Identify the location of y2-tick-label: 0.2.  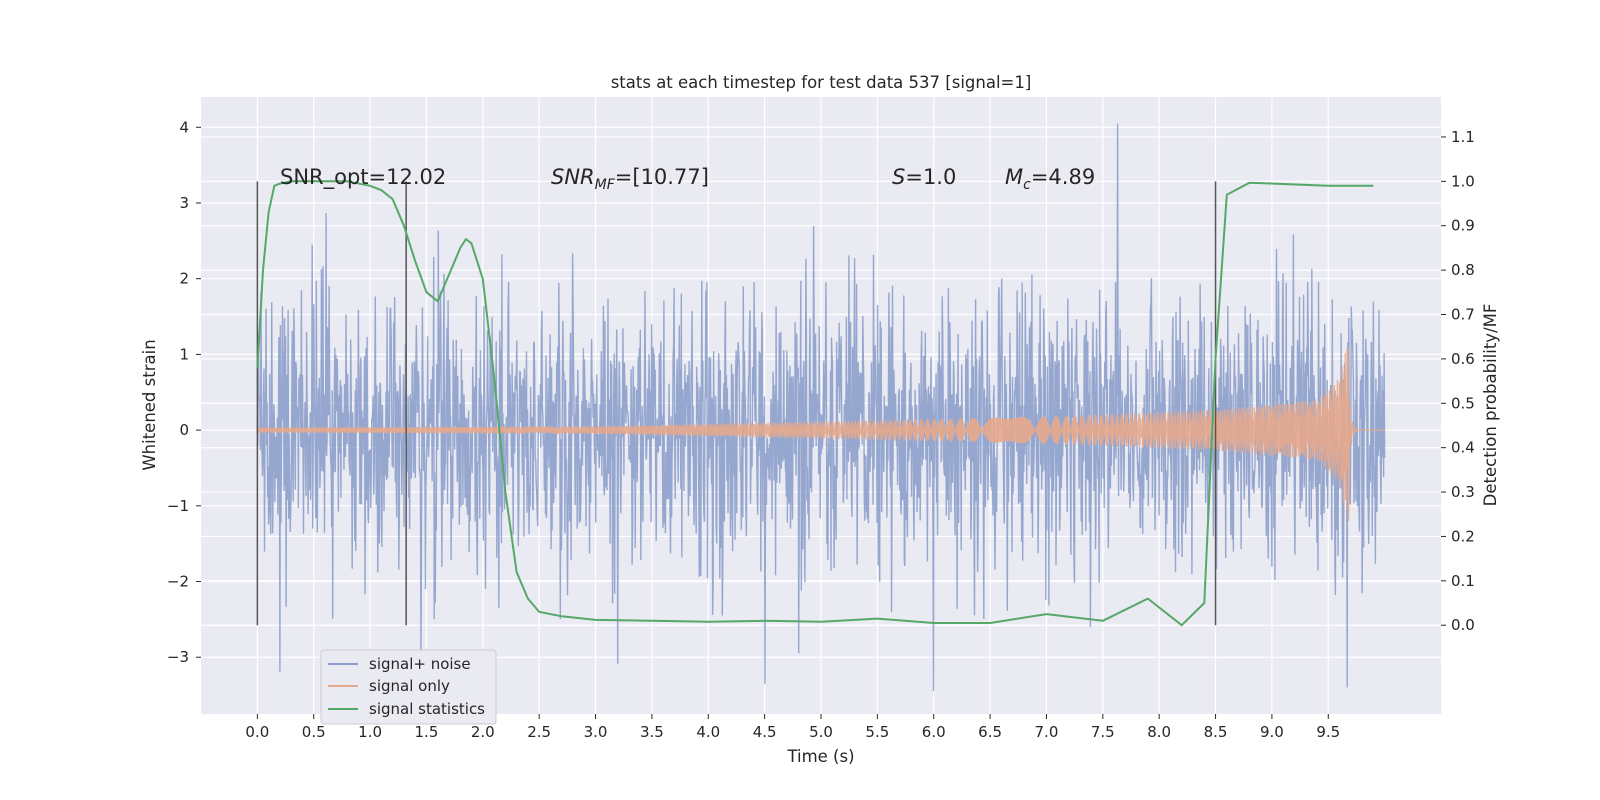
(1463, 536).